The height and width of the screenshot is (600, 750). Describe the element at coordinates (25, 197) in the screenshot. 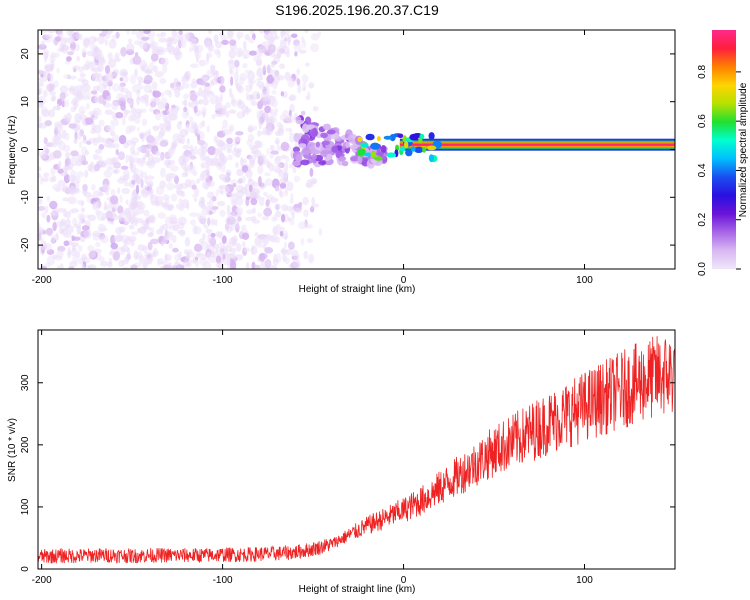

I see `y-tick-label: -10` at that location.